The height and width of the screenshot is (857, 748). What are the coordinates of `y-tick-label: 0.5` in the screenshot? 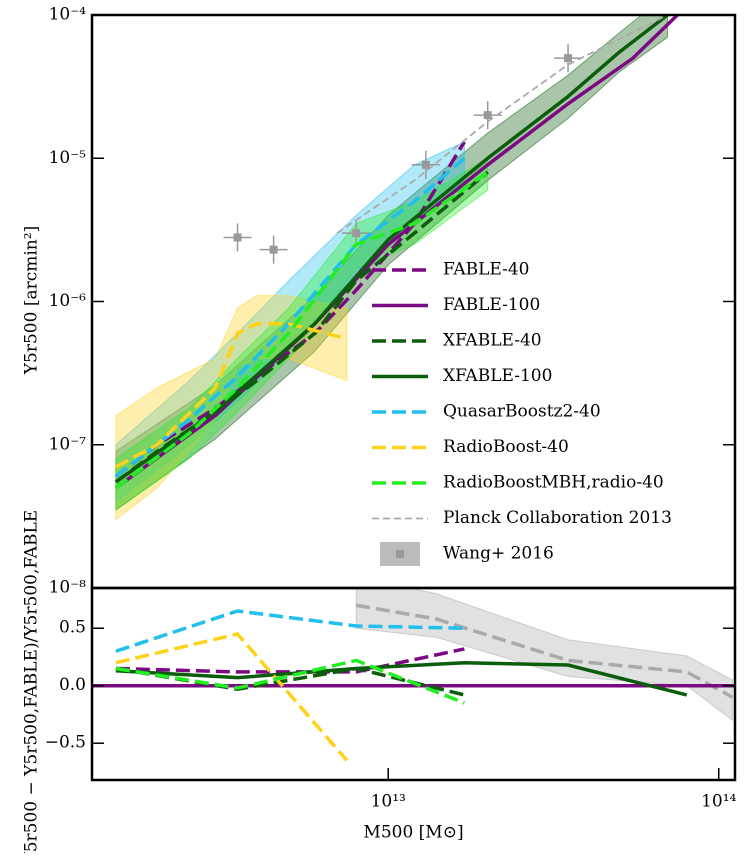 It's located at (72, 628).